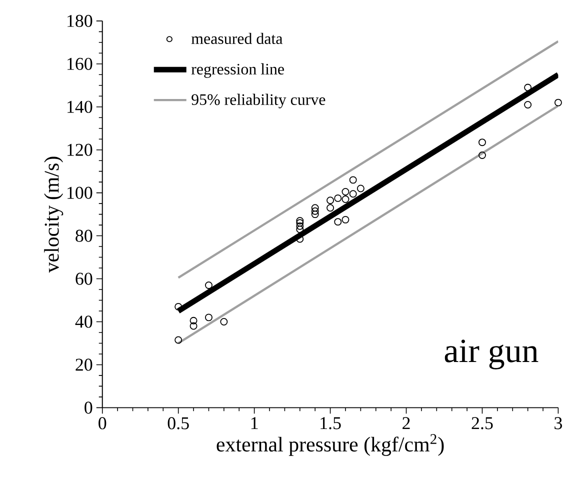  What do you see at coordinates (491, 354) in the screenshot?
I see `annotation: air gun` at bounding box center [491, 354].